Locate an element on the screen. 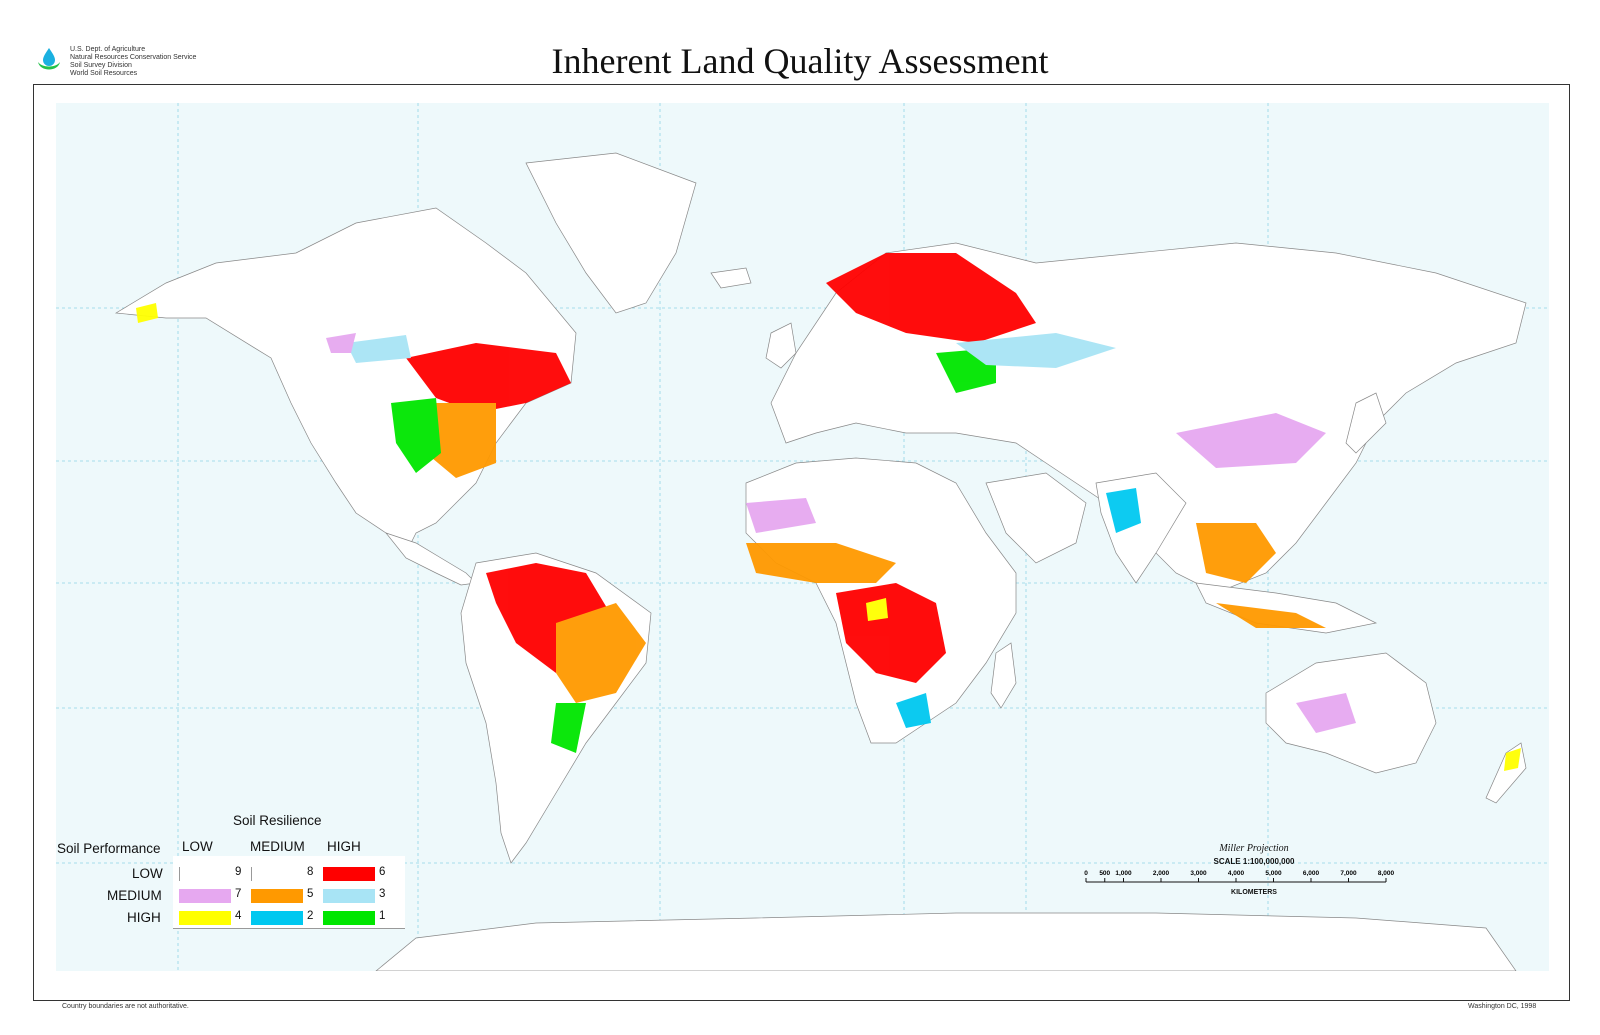 This screenshot has height=1035, width=1600. japan is located at coordinates (1366, 423).